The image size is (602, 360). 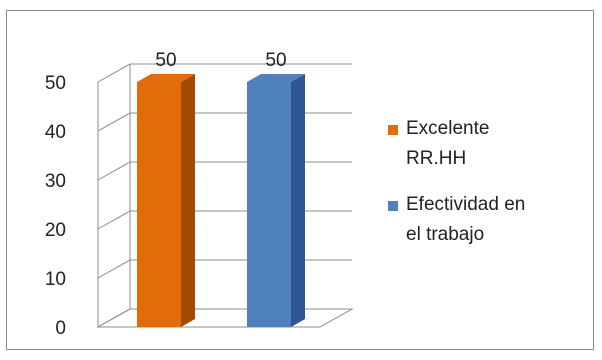 What do you see at coordinates (465, 204) in the screenshot?
I see `legend-label-2-line-1: Efectividad en` at bounding box center [465, 204].